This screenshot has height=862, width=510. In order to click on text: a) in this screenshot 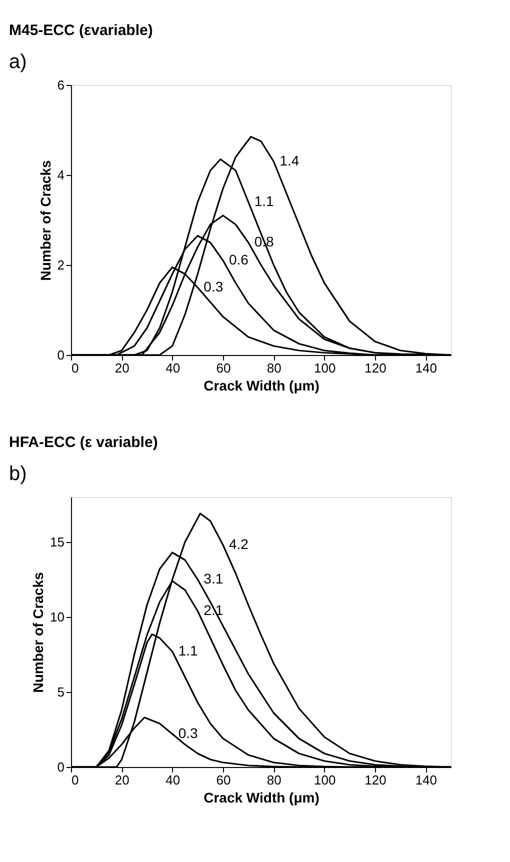, I will do `click(18, 62)`.